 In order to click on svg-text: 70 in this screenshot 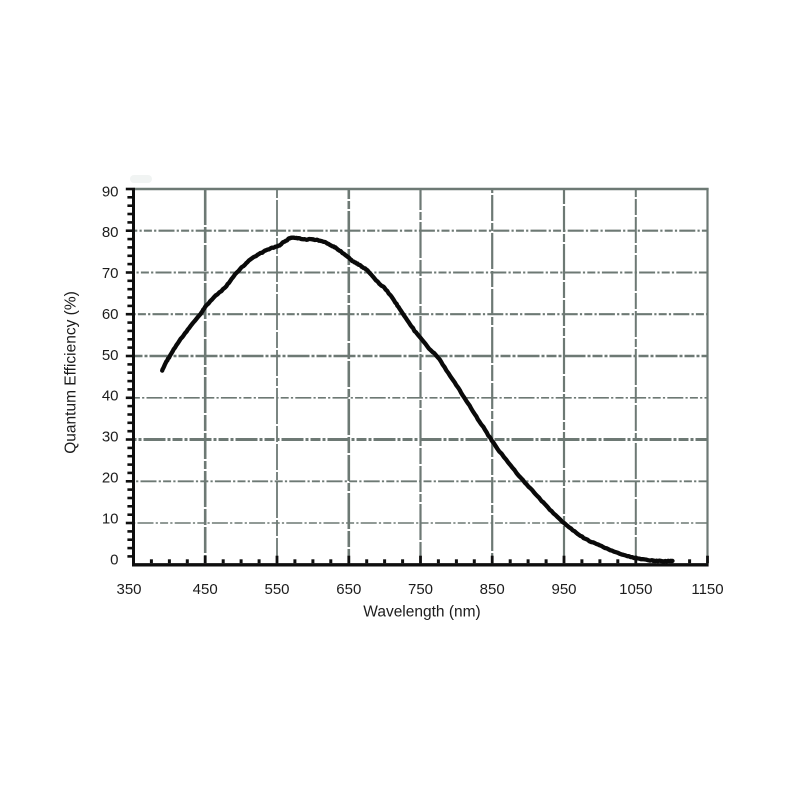, I will do `click(110, 273)`.